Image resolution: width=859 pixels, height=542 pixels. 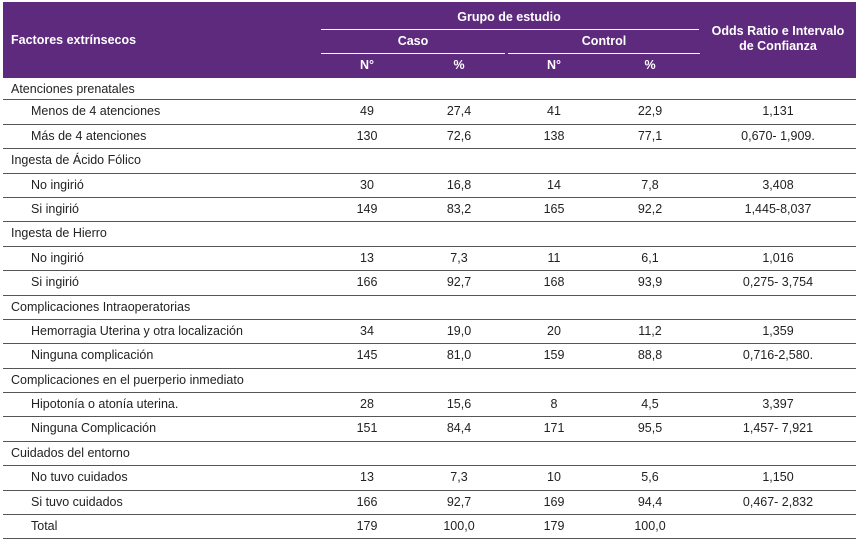 What do you see at coordinates (367, 355) in the screenshot?
I see `cell-caso-n: 145` at bounding box center [367, 355].